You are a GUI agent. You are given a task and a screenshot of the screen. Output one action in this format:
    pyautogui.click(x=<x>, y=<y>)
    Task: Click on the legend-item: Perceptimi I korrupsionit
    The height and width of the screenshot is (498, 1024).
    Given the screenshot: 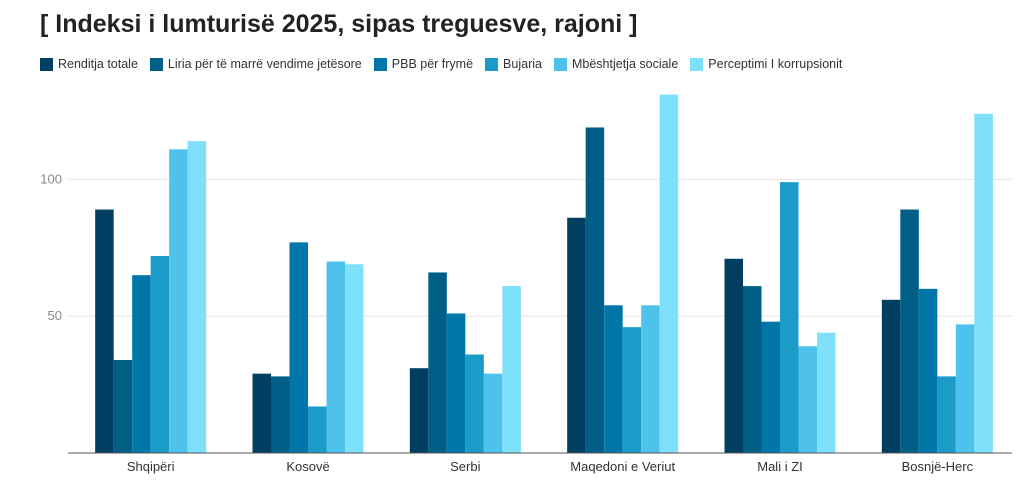 What is the action you would take?
    pyautogui.click(x=766, y=64)
    